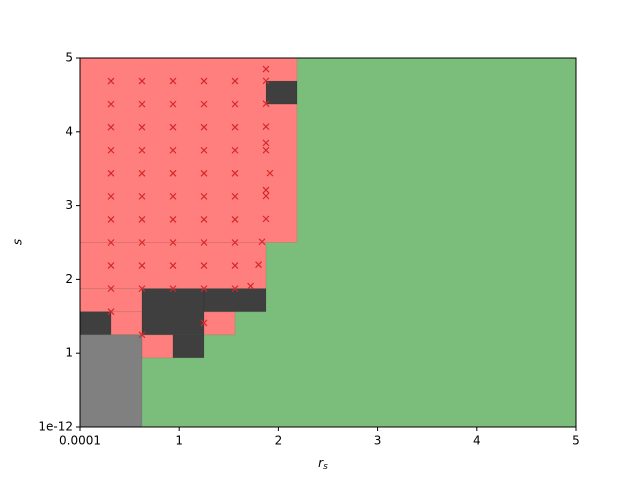 The width and height of the screenshot is (640, 480). Describe the element at coordinates (378, 441) in the screenshot. I see `x-tick-label: 3` at that location.